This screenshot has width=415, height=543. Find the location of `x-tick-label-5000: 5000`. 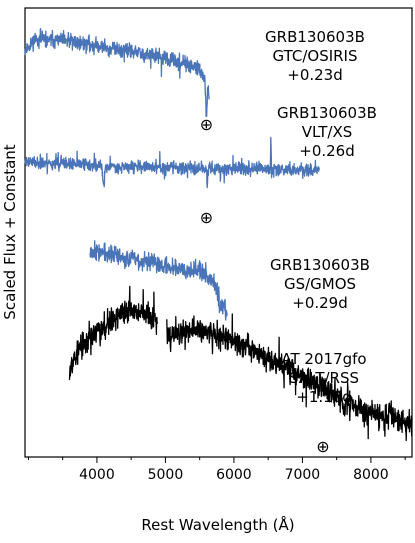

x-tick-label-5000: 5000 is located at coordinates (166, 475).